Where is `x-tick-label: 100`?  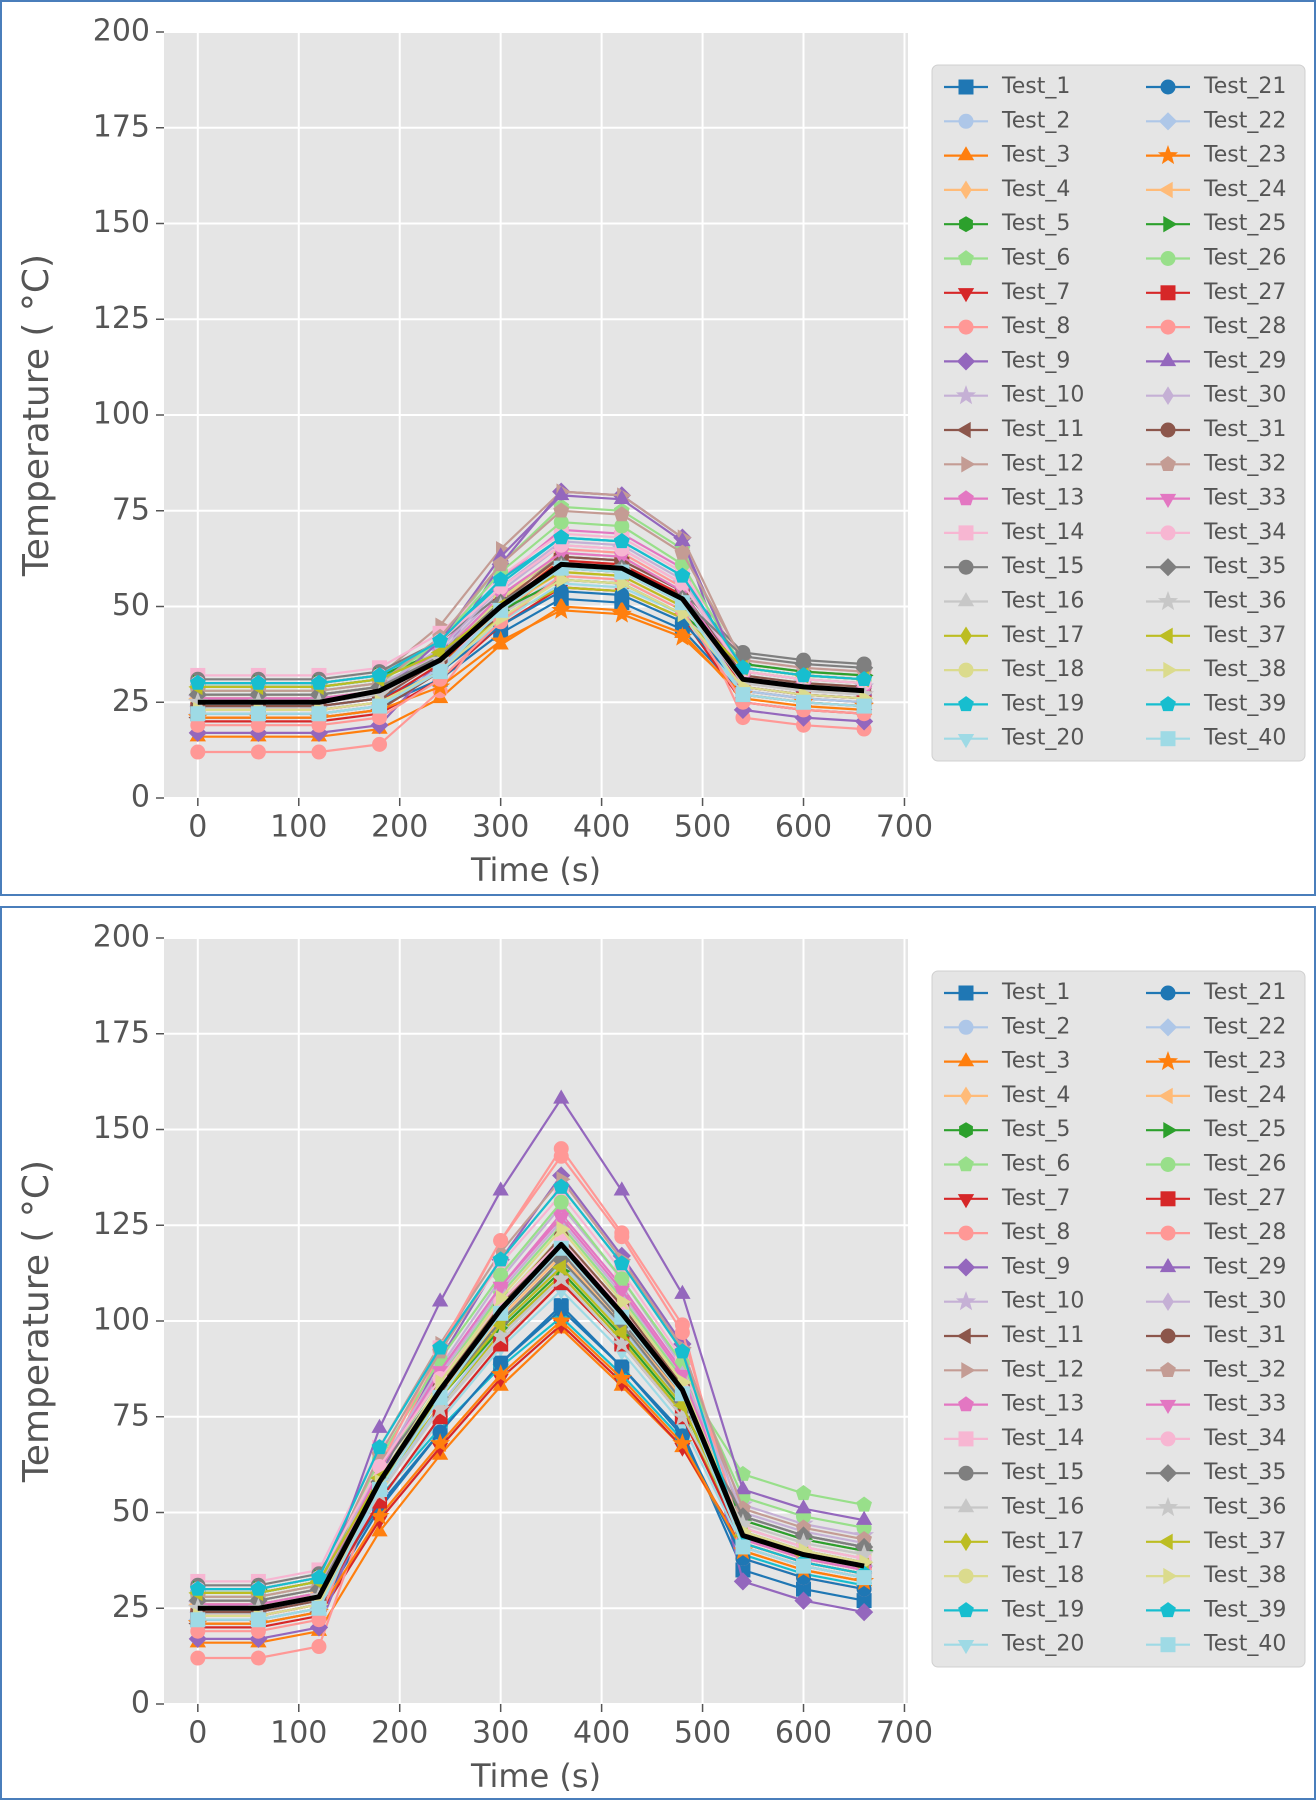
x-tick-label: 100 is located at coordinates (298, 1733).